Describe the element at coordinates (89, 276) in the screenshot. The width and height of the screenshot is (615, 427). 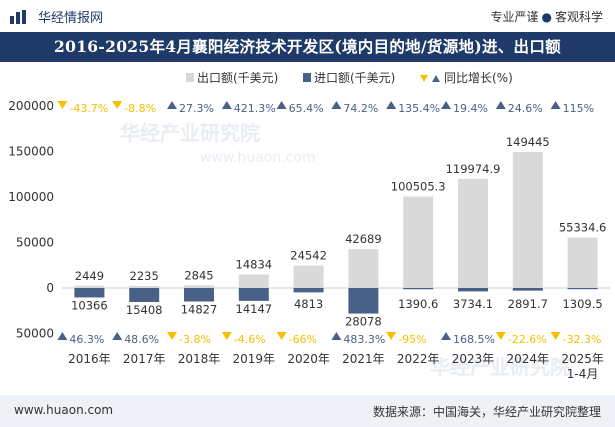
I see `export-value-label: 2449` at that location.